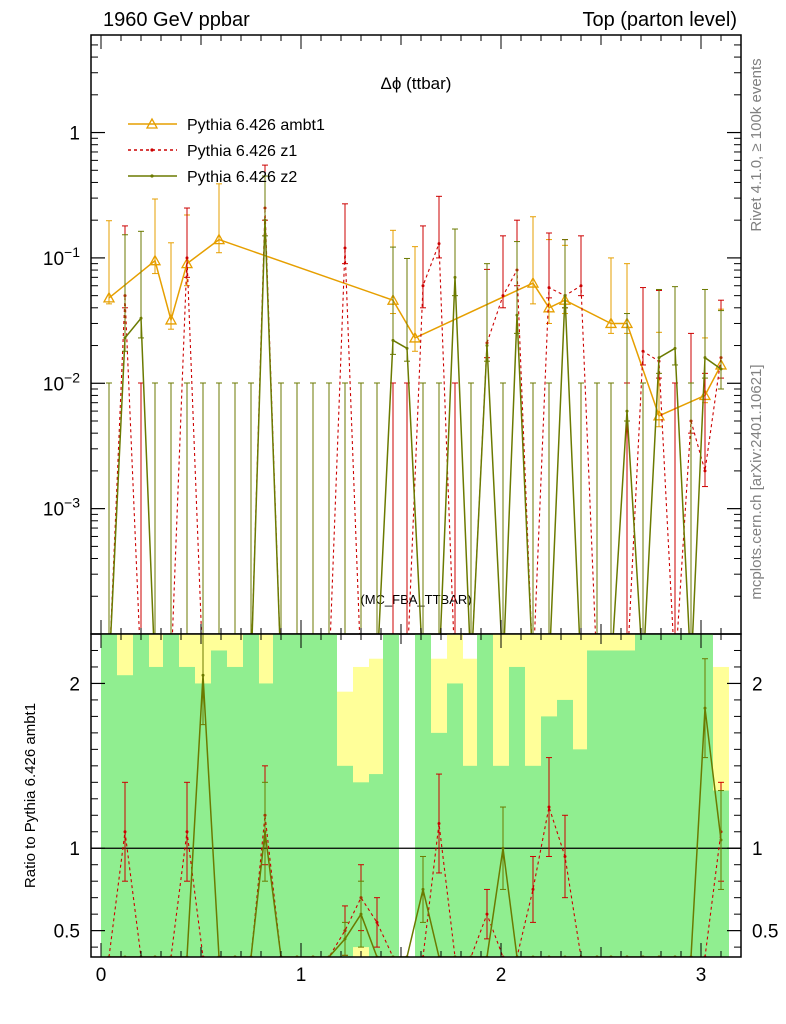 This screenshot has height=1024, width=786. Describe the element at coordinates (416, 83) in the screenshot. I see `plot-title: Δϕ (ttbar)` at that location.